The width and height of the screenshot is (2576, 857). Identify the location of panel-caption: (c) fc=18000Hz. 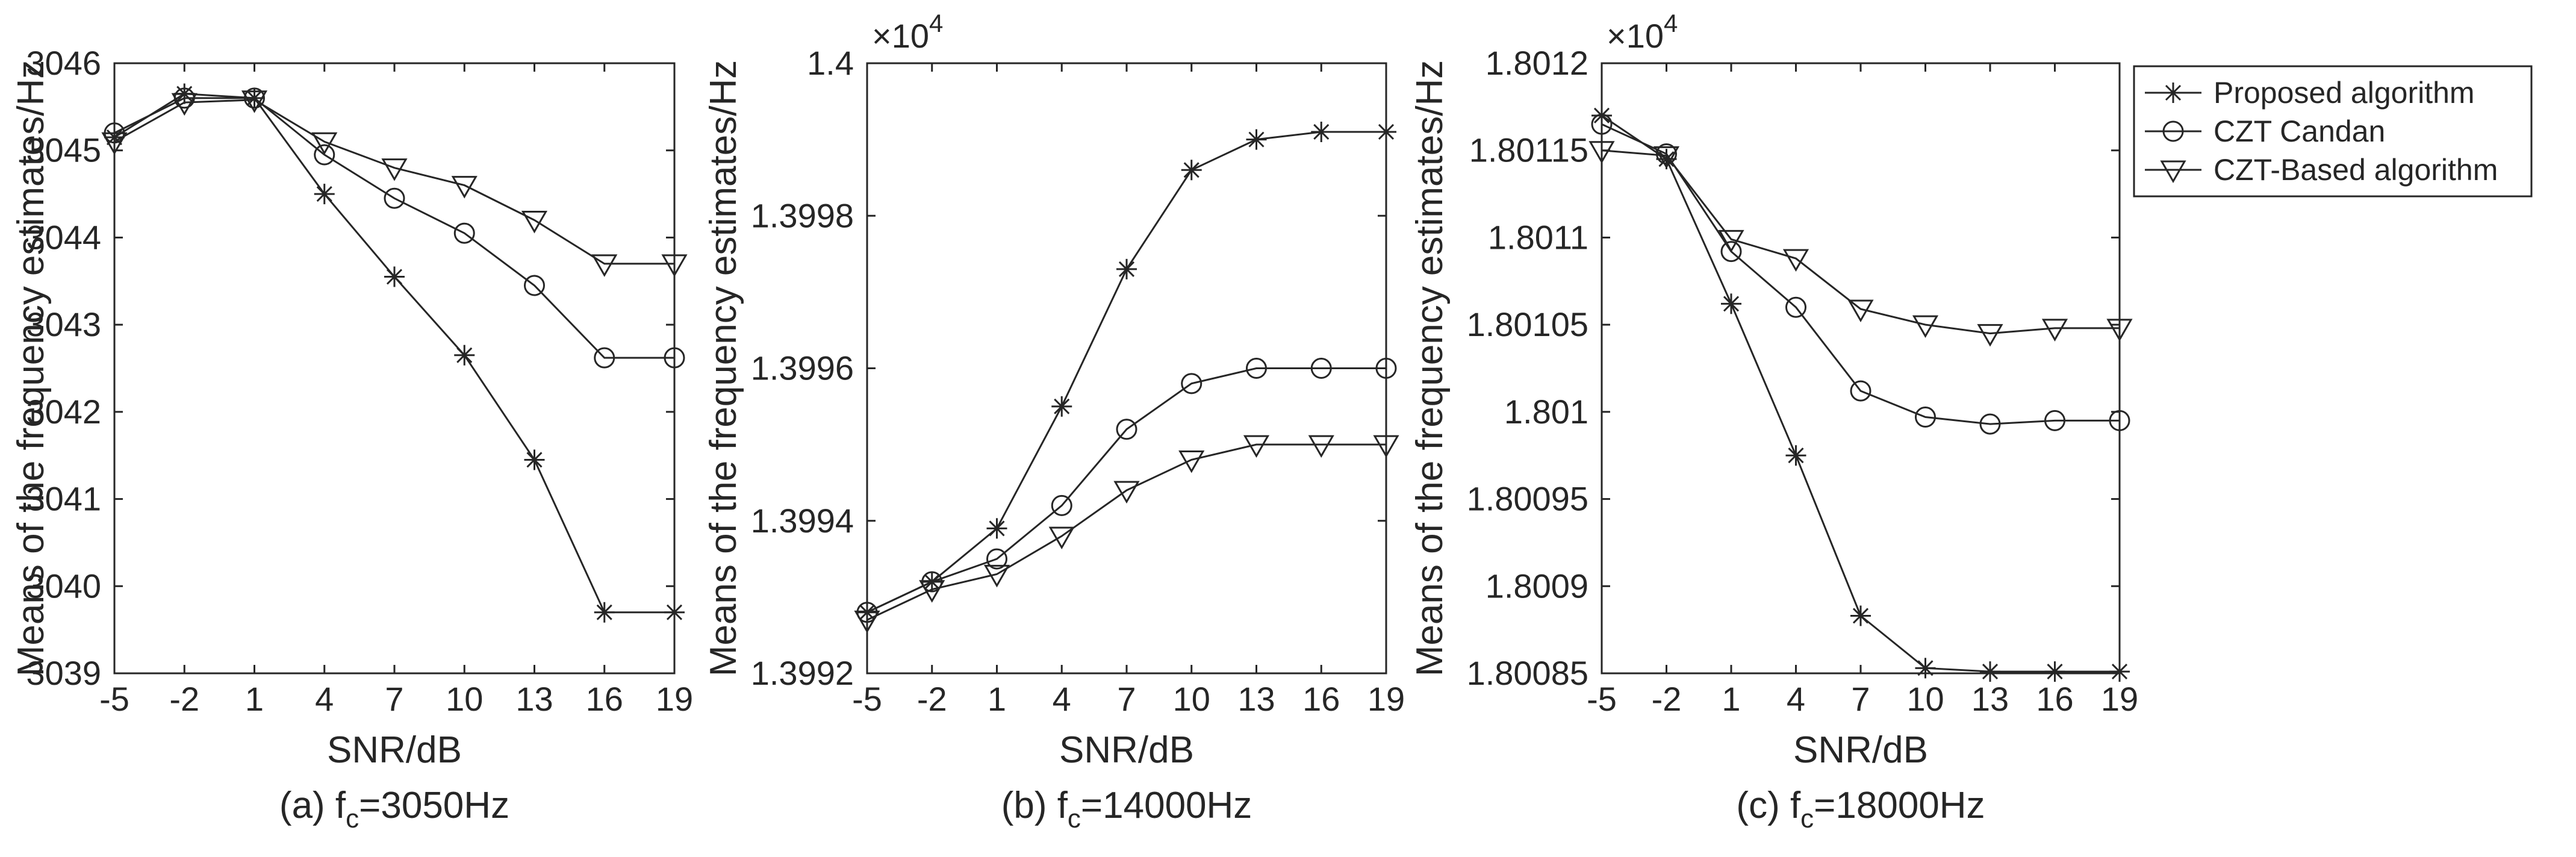
(1861, 809).